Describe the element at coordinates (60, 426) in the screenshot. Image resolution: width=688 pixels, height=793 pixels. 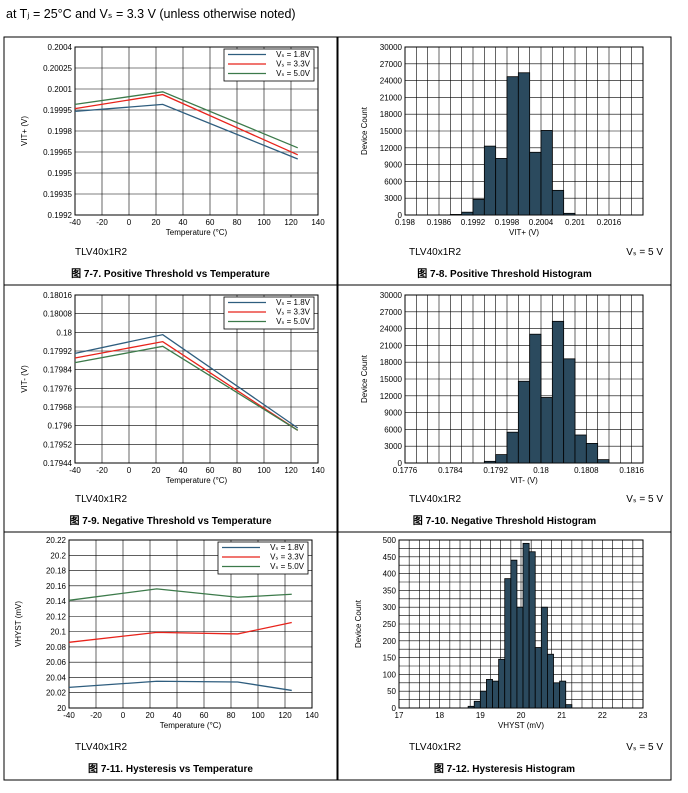
I see `y-tick-label: 0.1796` at that location.